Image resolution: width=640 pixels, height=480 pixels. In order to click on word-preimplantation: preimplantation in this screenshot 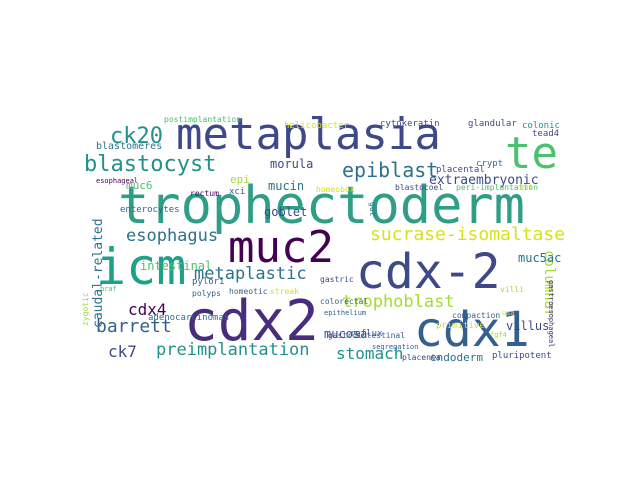, I will do `click(233, 350)`.